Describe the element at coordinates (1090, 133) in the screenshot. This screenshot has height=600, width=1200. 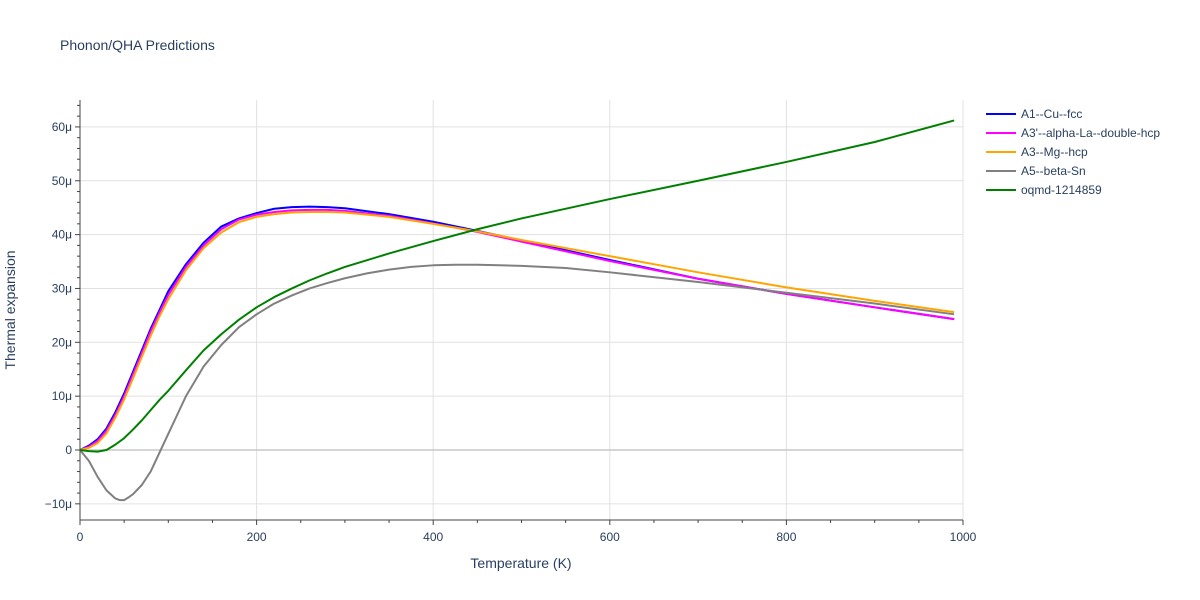
I see `legend-label: A3'--alpha-La--double-hcp` at that location.